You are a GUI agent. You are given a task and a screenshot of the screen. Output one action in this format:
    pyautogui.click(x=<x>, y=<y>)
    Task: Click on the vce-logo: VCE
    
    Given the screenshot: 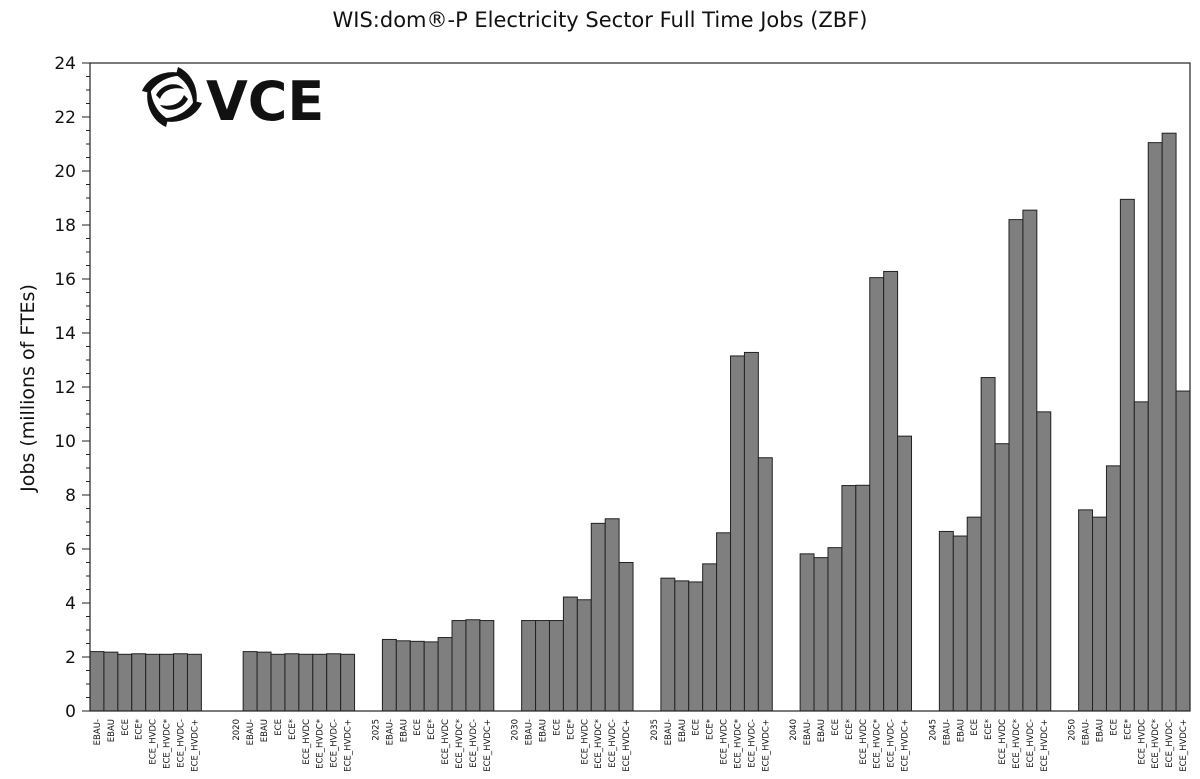 What is the action you would take?
    pyautogui.click(x=233, y=100)
    